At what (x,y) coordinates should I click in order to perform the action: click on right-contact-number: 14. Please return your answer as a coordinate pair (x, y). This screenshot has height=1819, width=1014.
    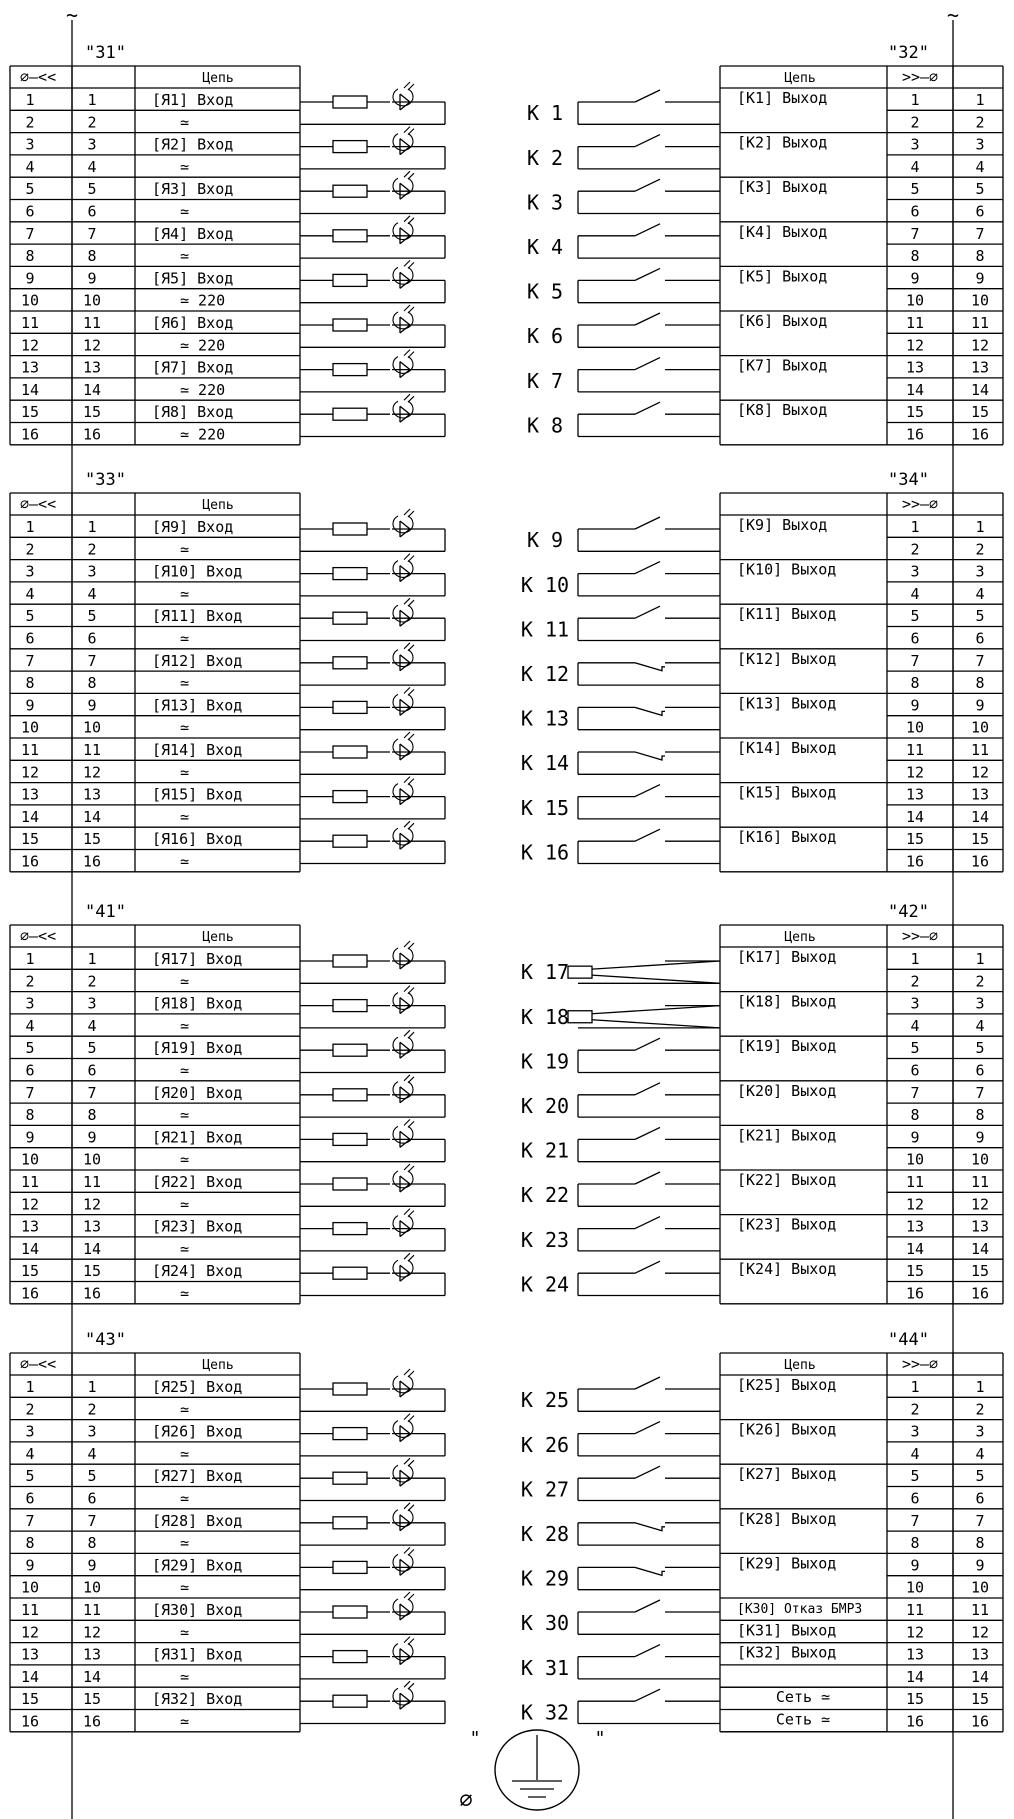
    Looking at the image, I should click on (980, 1249).